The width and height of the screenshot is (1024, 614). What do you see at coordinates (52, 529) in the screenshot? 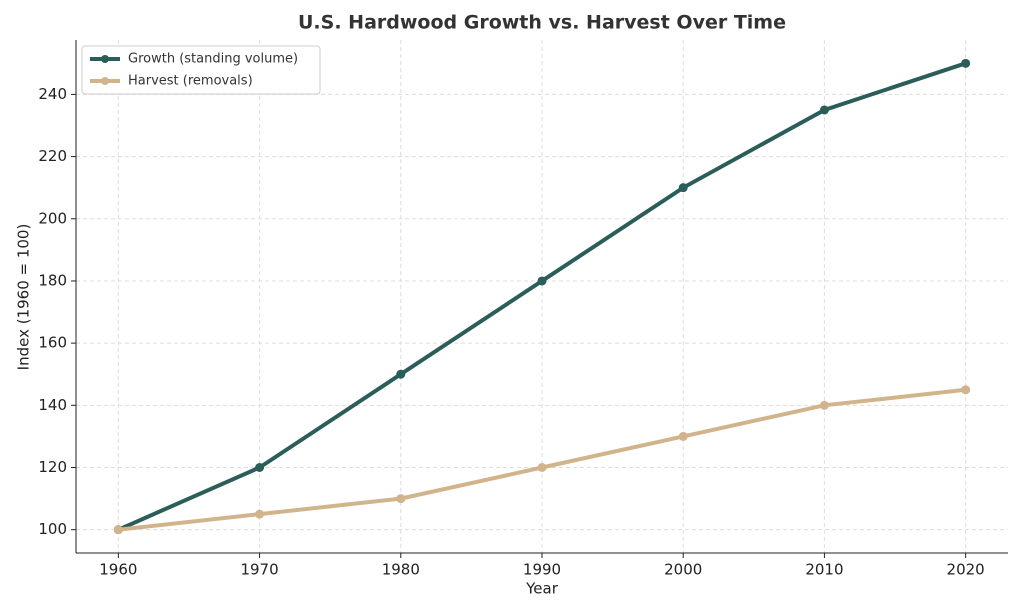
I see `y-tick-label: 100` at bounding box center [52, 529].